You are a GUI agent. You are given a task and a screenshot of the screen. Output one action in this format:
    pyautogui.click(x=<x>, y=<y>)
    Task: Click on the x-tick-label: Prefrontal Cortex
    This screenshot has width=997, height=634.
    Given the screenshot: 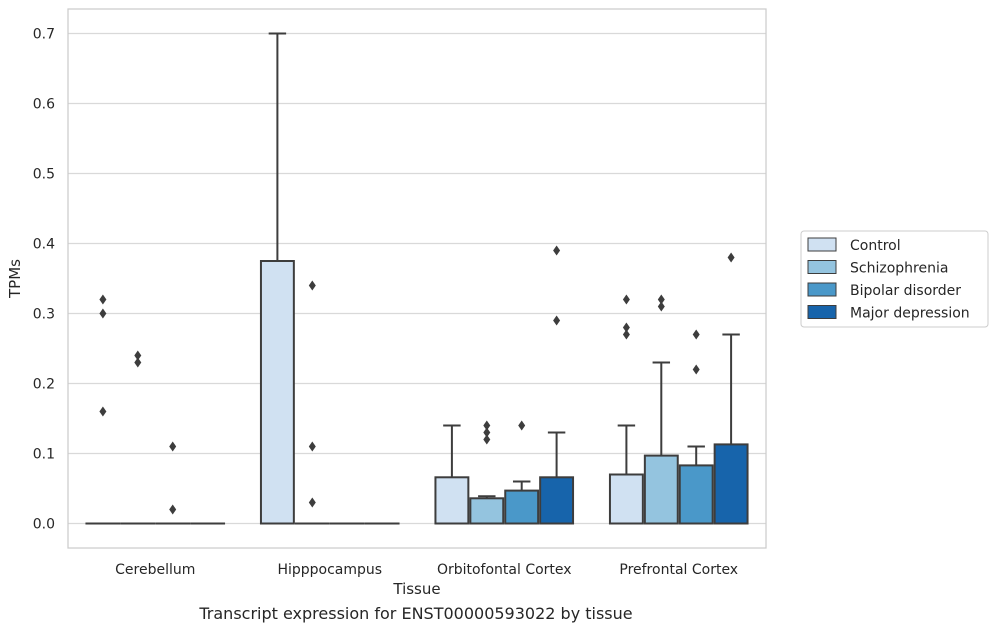 What is the action you would take?
    pyautogui.click(x=678, y=570)
    